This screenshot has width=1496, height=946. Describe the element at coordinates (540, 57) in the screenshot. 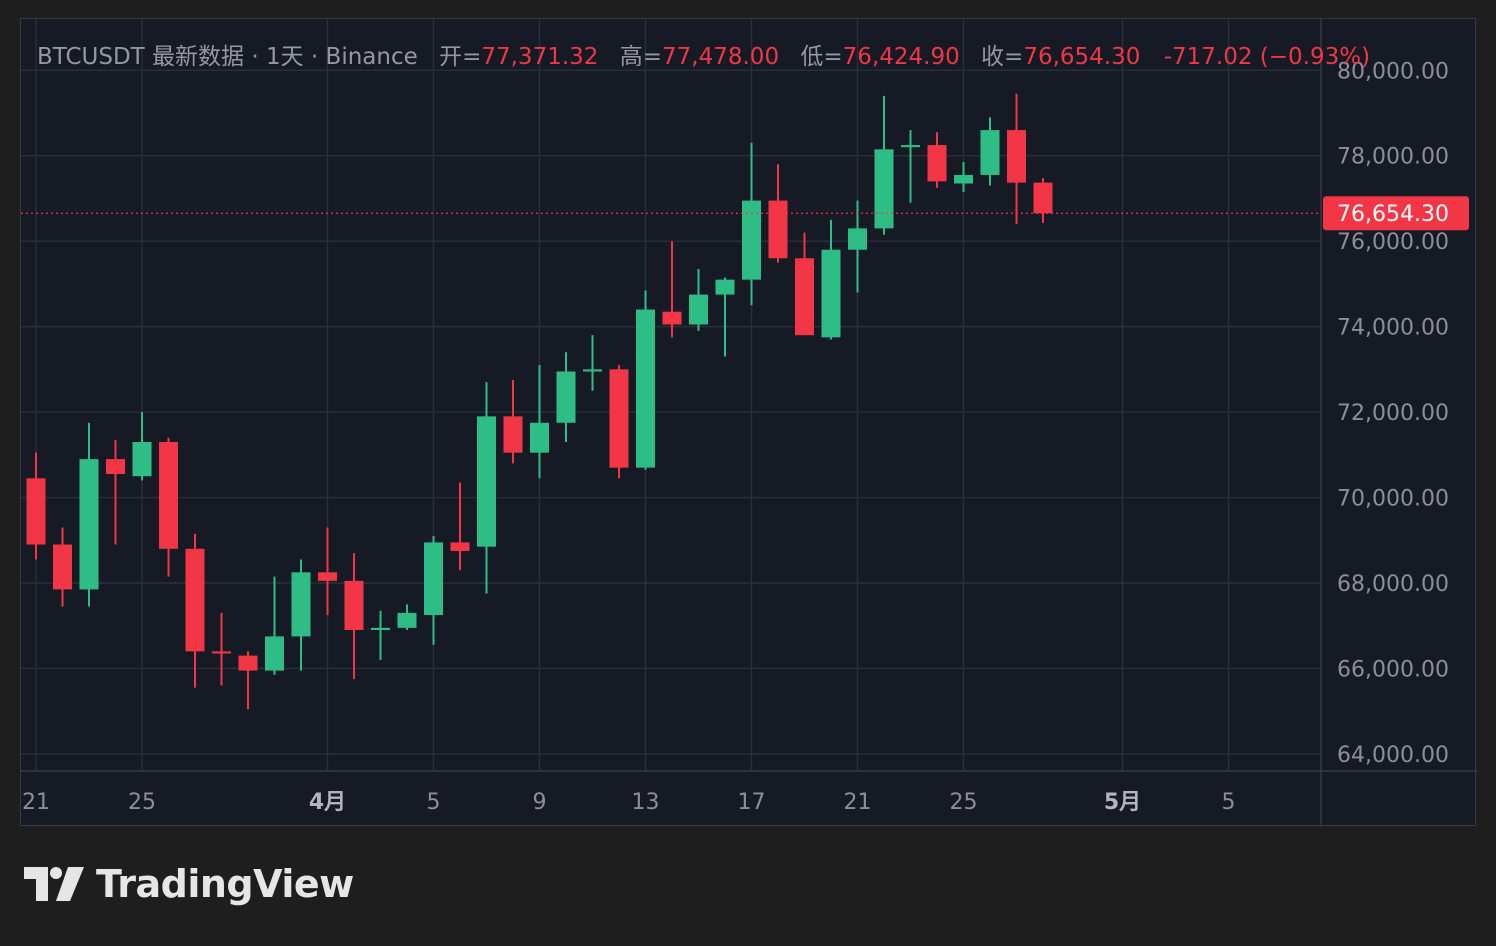

I see `legend-open-value: 77,371.32` at that location.